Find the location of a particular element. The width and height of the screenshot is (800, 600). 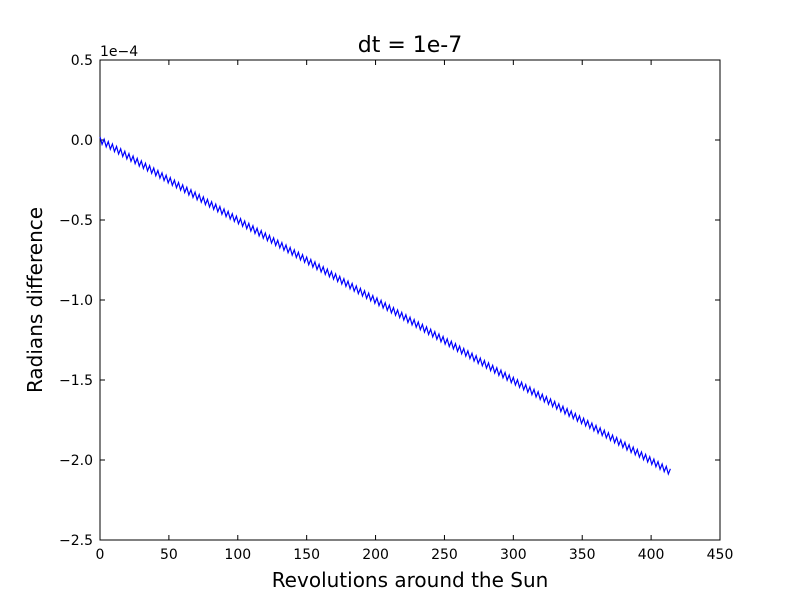

y-offset-label: 1e−4 is located at coordinates (119, 52).